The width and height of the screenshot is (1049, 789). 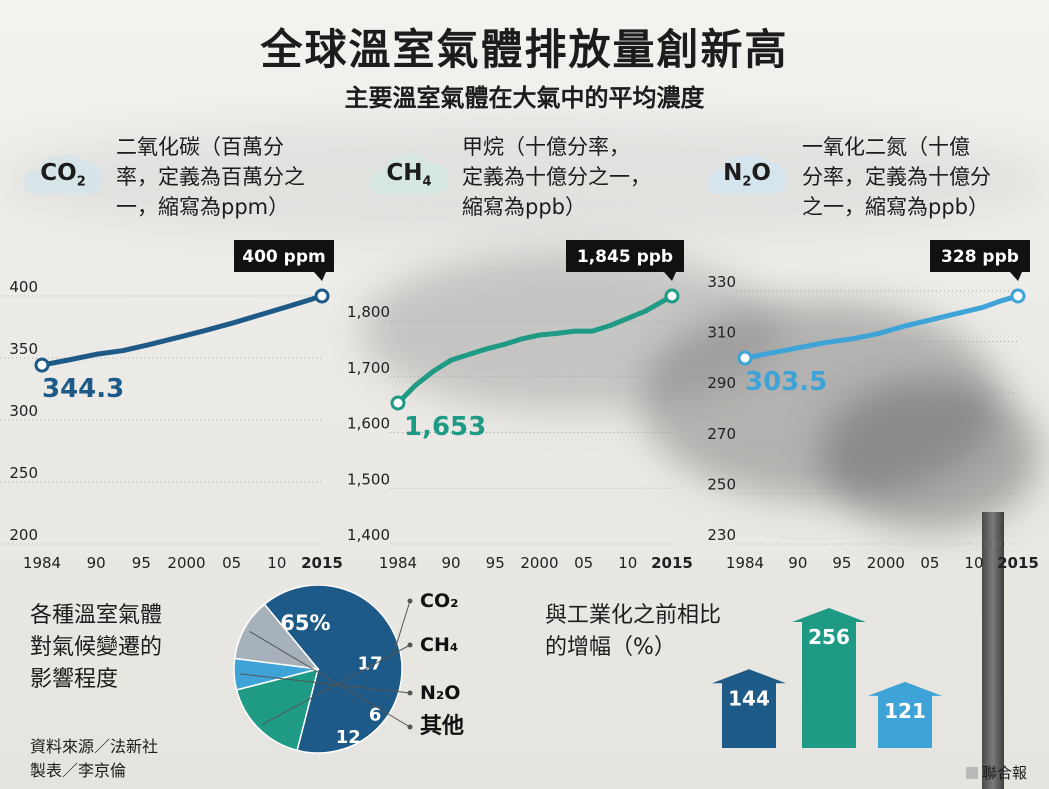 I want to click on n2o-cloud: N2O, so click(x=747, y=172).